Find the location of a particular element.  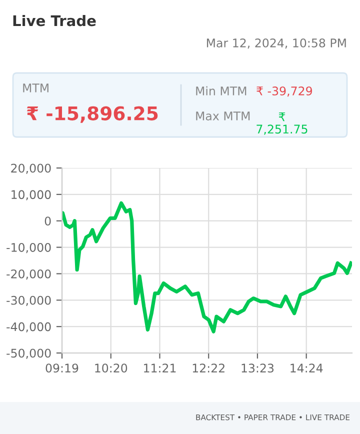

x-tick-label: 09:19 is located at coordinates (62, 368).